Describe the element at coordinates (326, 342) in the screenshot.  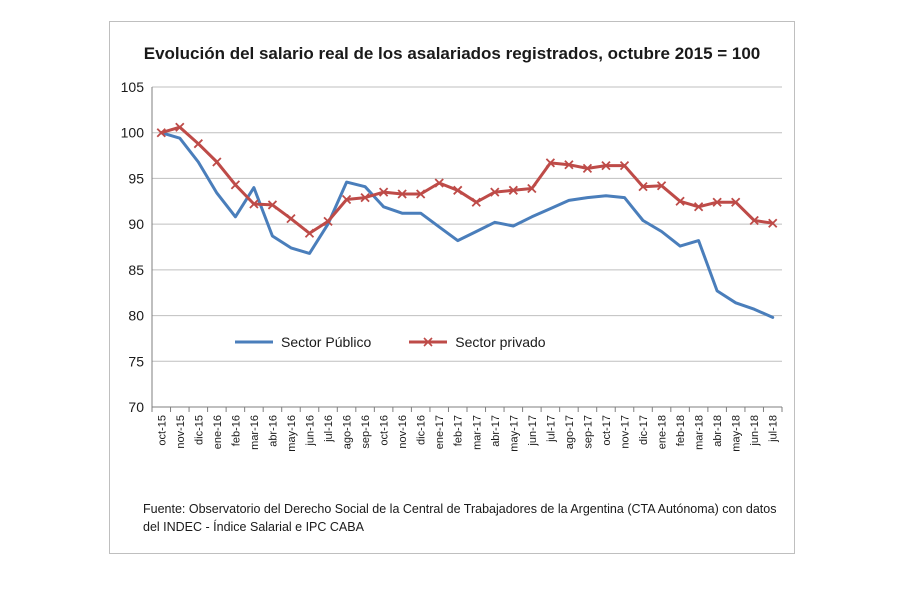
I see `legend-label-publico: Sector Público` at that location.